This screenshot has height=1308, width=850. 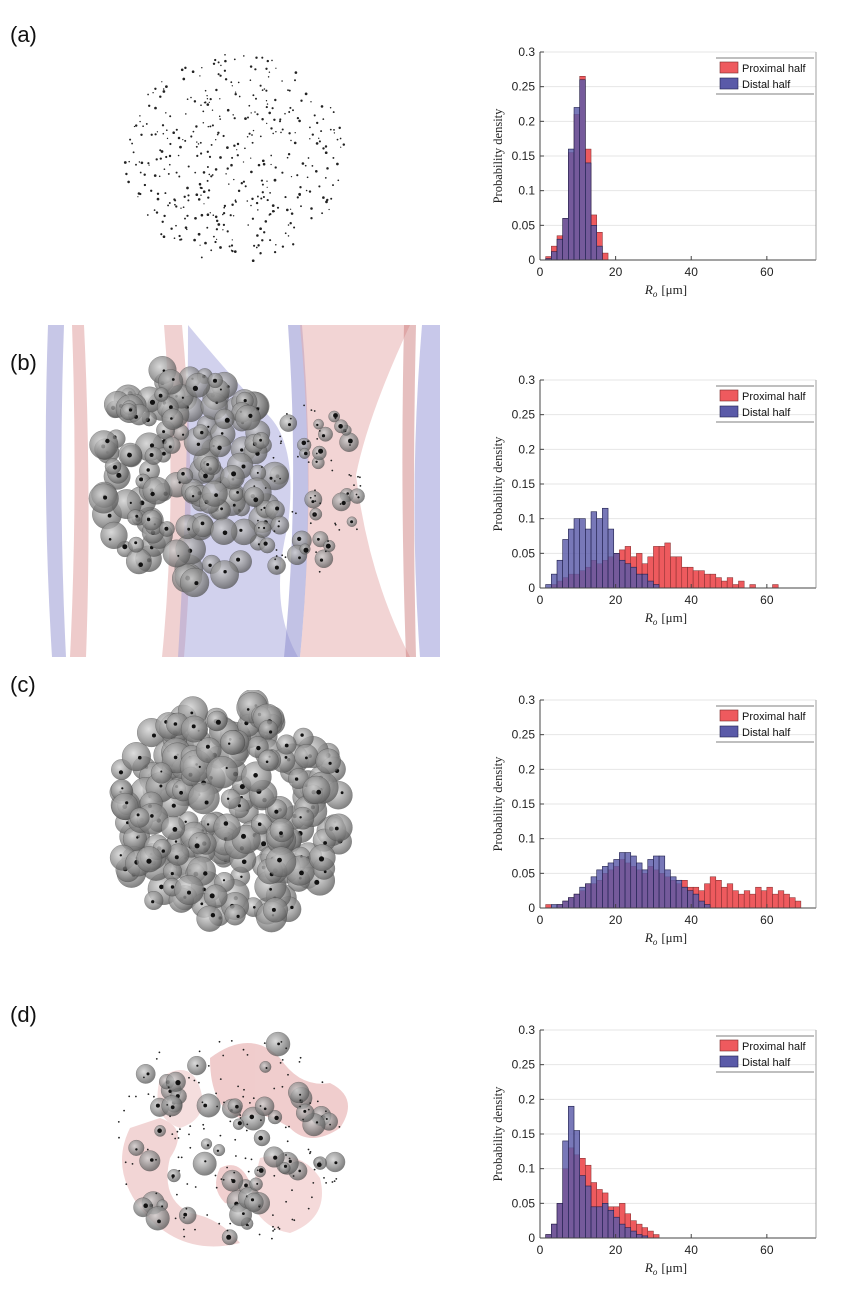 I want to click on y-tick-label: 0.05, so click(x=524, y=225).